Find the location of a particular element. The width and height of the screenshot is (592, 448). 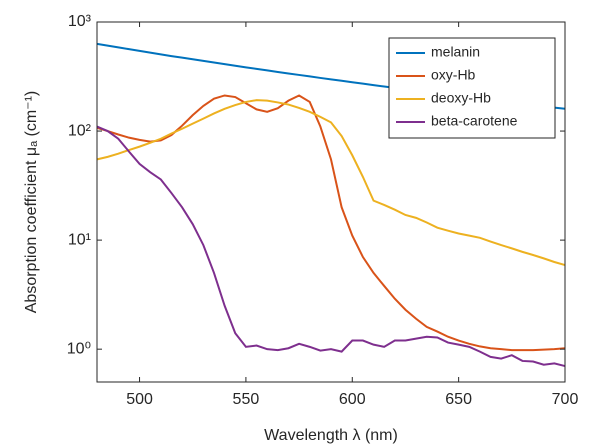

y-tick-label: 10³ is located at coordinates (80, 21).